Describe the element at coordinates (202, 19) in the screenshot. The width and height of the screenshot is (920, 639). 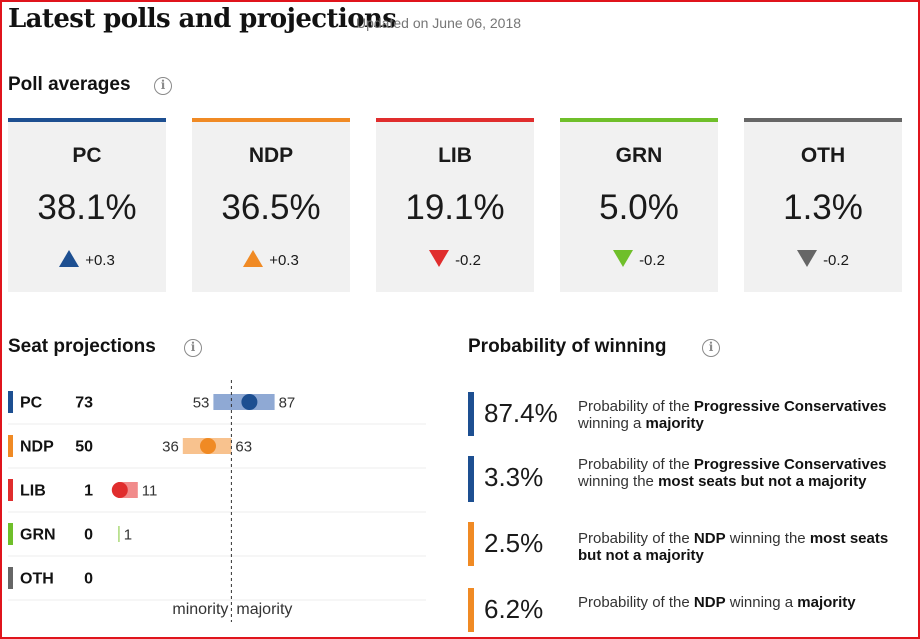
I see `page-title: Latest polls and projections` at that location.